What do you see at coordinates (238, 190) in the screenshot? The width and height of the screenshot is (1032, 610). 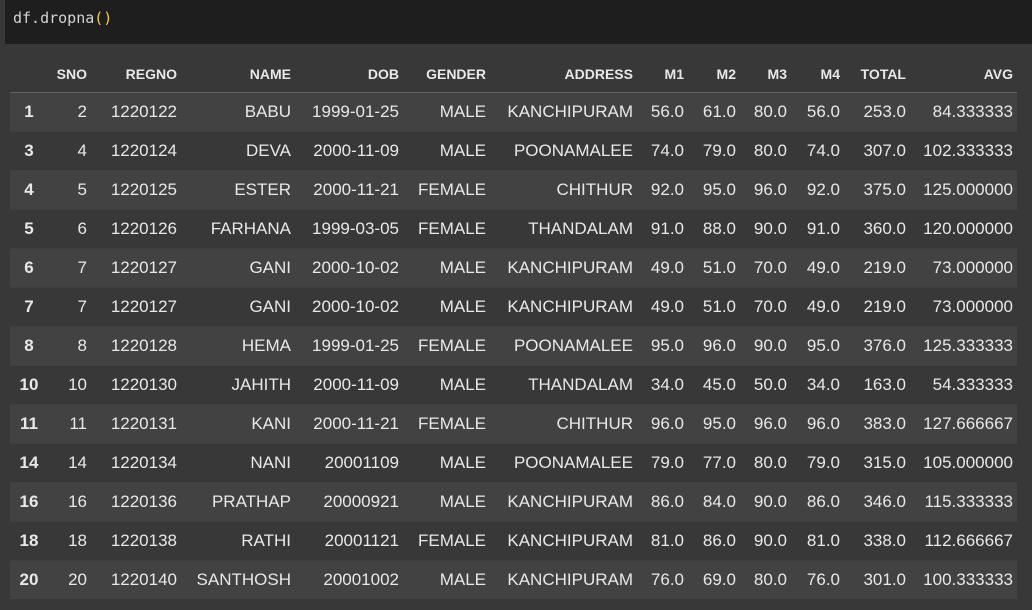 I see `cell-name: ESTER` at bounding box center [238, 190].